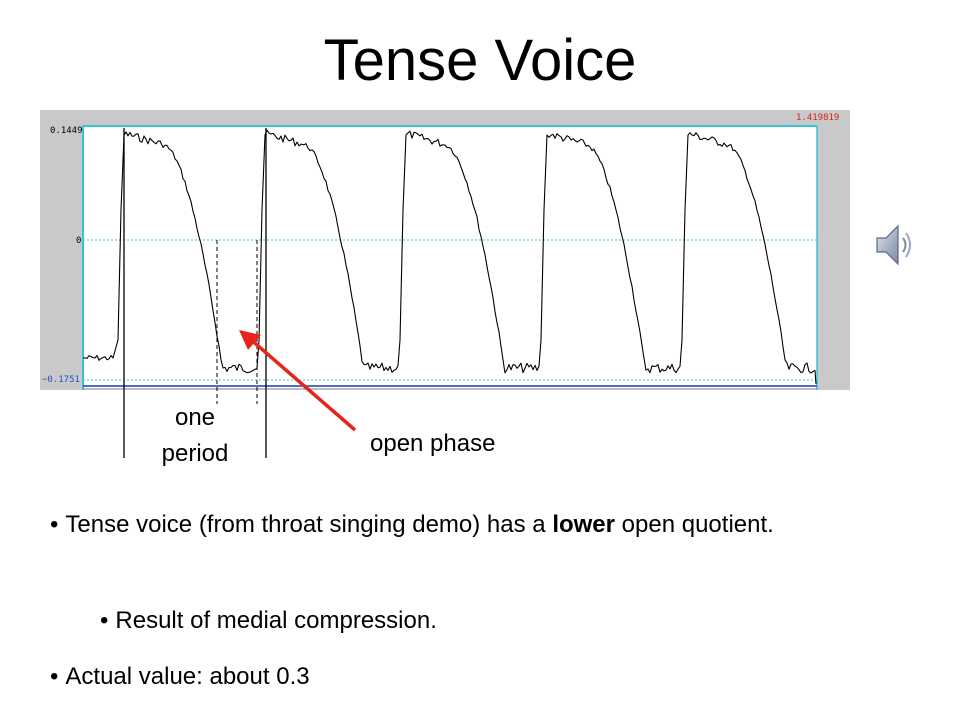  Describe the element at coordinates (583, 524) in the screenshot. I see `bullet-1-bold: lower` at that location.